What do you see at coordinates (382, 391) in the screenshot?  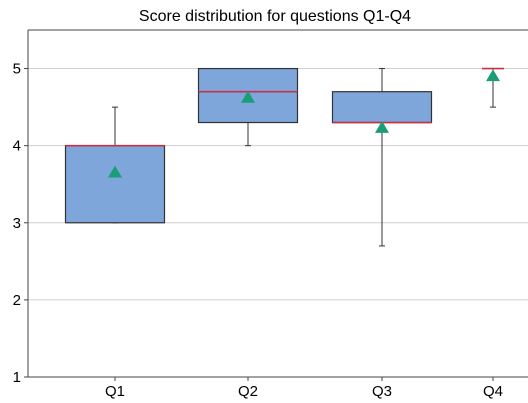 I see `x-tick-label-q3: Q3` at bounding box center [382, 391].